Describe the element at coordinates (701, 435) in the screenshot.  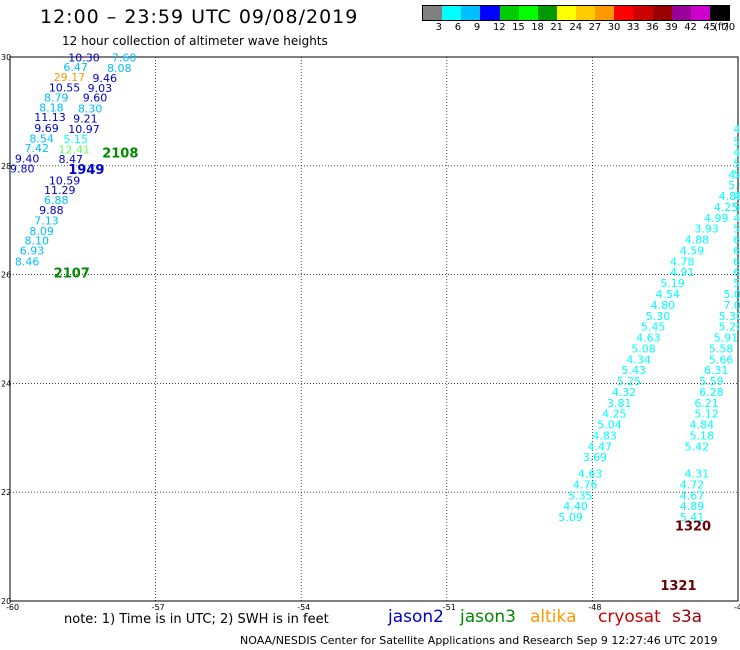
I see `wave-height-point: 5.18` at that location.